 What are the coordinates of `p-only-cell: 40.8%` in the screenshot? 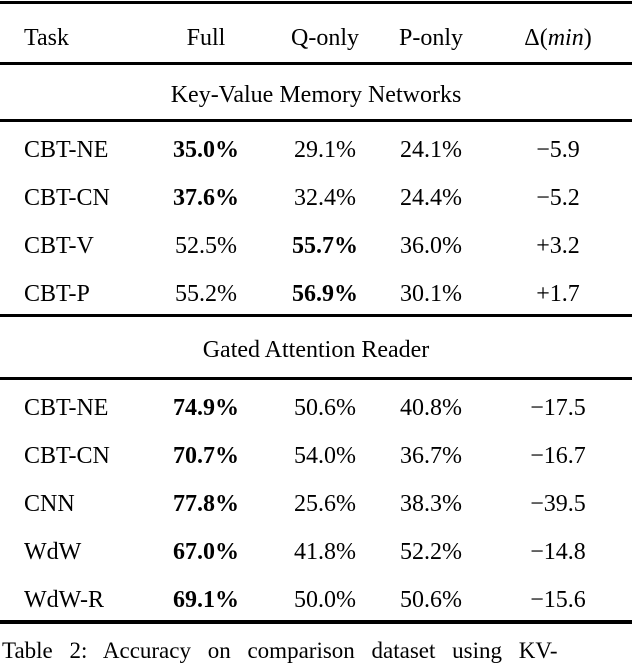 It's located at (431, 408).